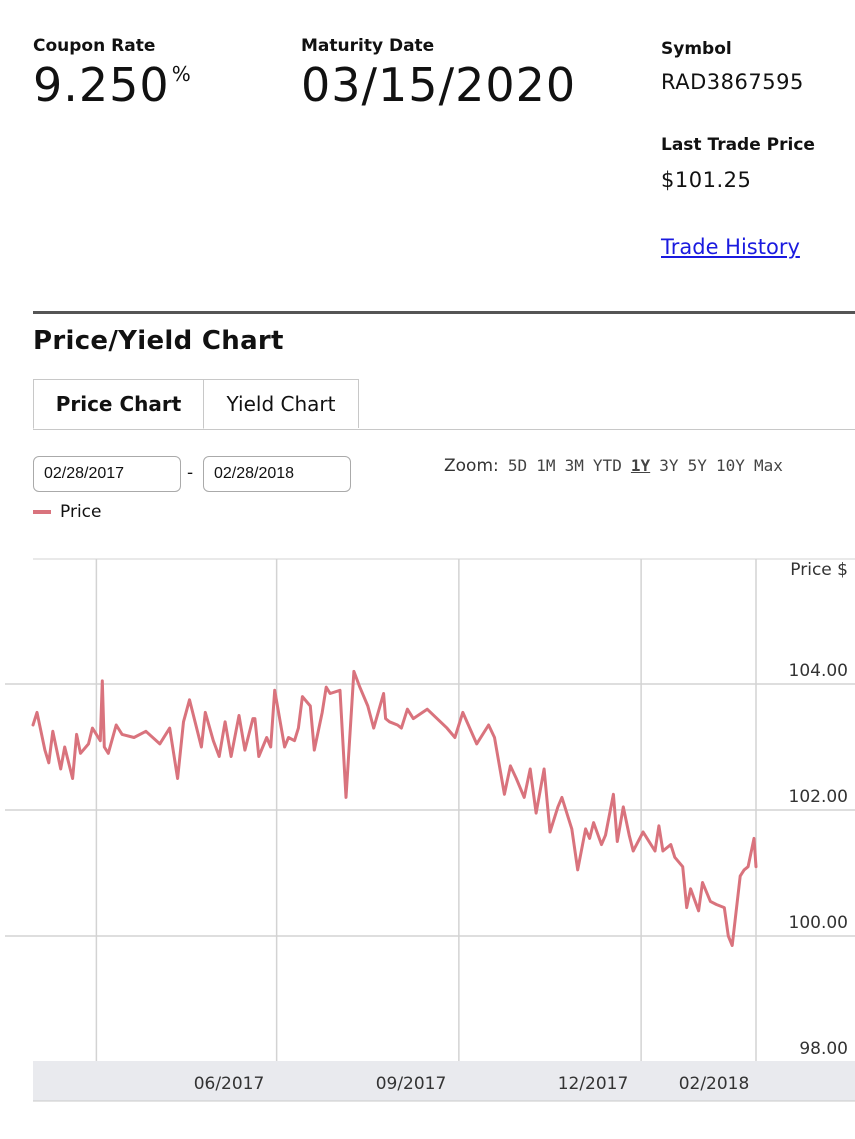 The height and width of the screenshot is (1139, 855). What do you see at coordinates (181, 74) in the screenshot?
I see `coupon-rate-unit: %` at bounding box center [181, 74].